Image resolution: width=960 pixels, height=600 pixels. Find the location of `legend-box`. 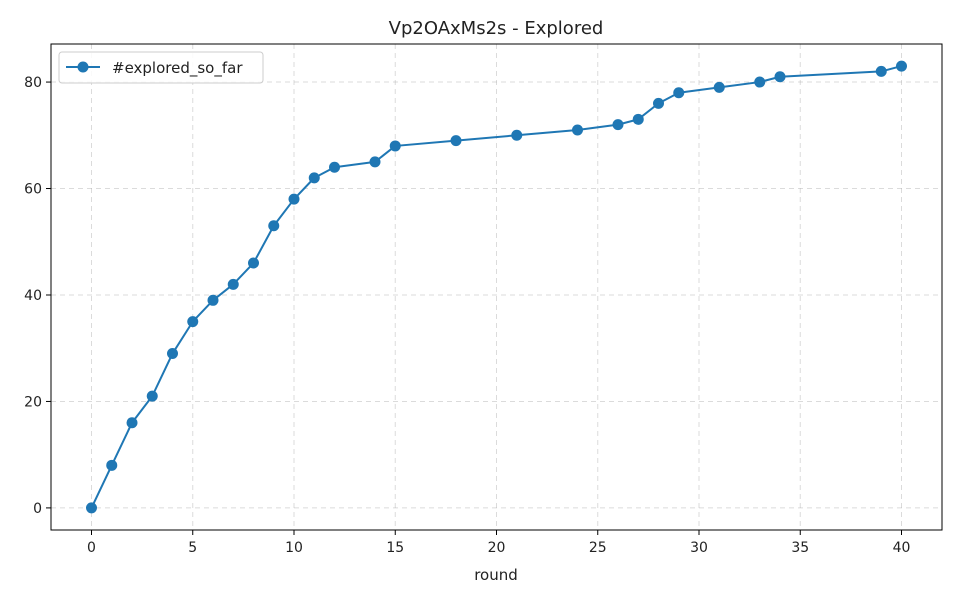

legend-box is located at coordinates (161, 67).